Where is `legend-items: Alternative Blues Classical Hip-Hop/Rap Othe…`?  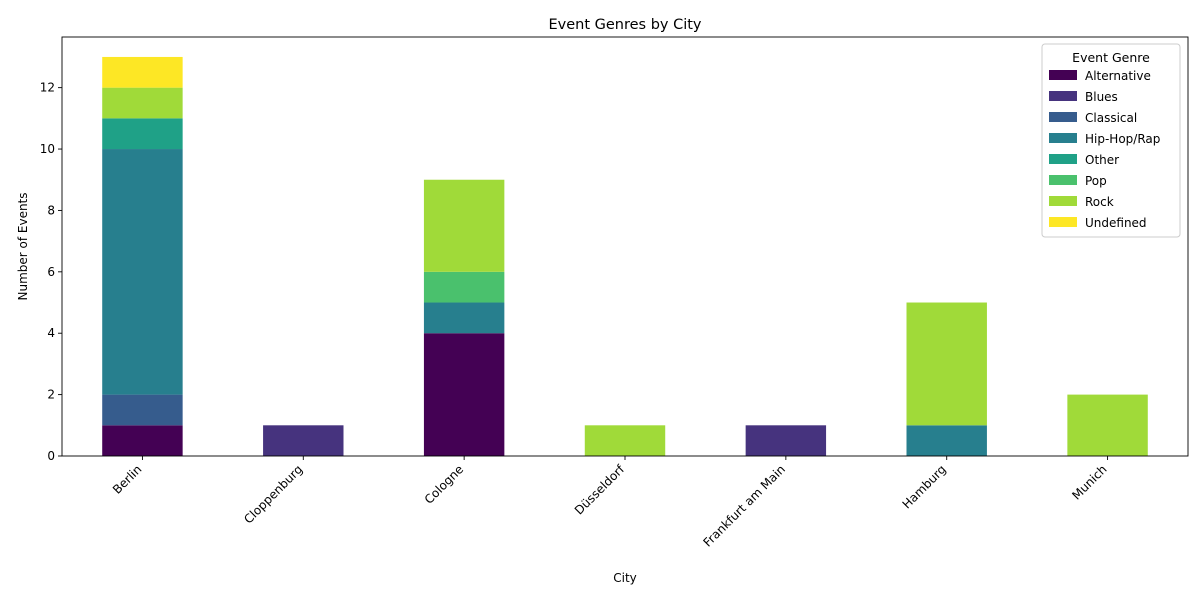 legend-items: Alternative Blues Classical Hip-Hop/Rap Othe… is located at coordinates (1104, 149).